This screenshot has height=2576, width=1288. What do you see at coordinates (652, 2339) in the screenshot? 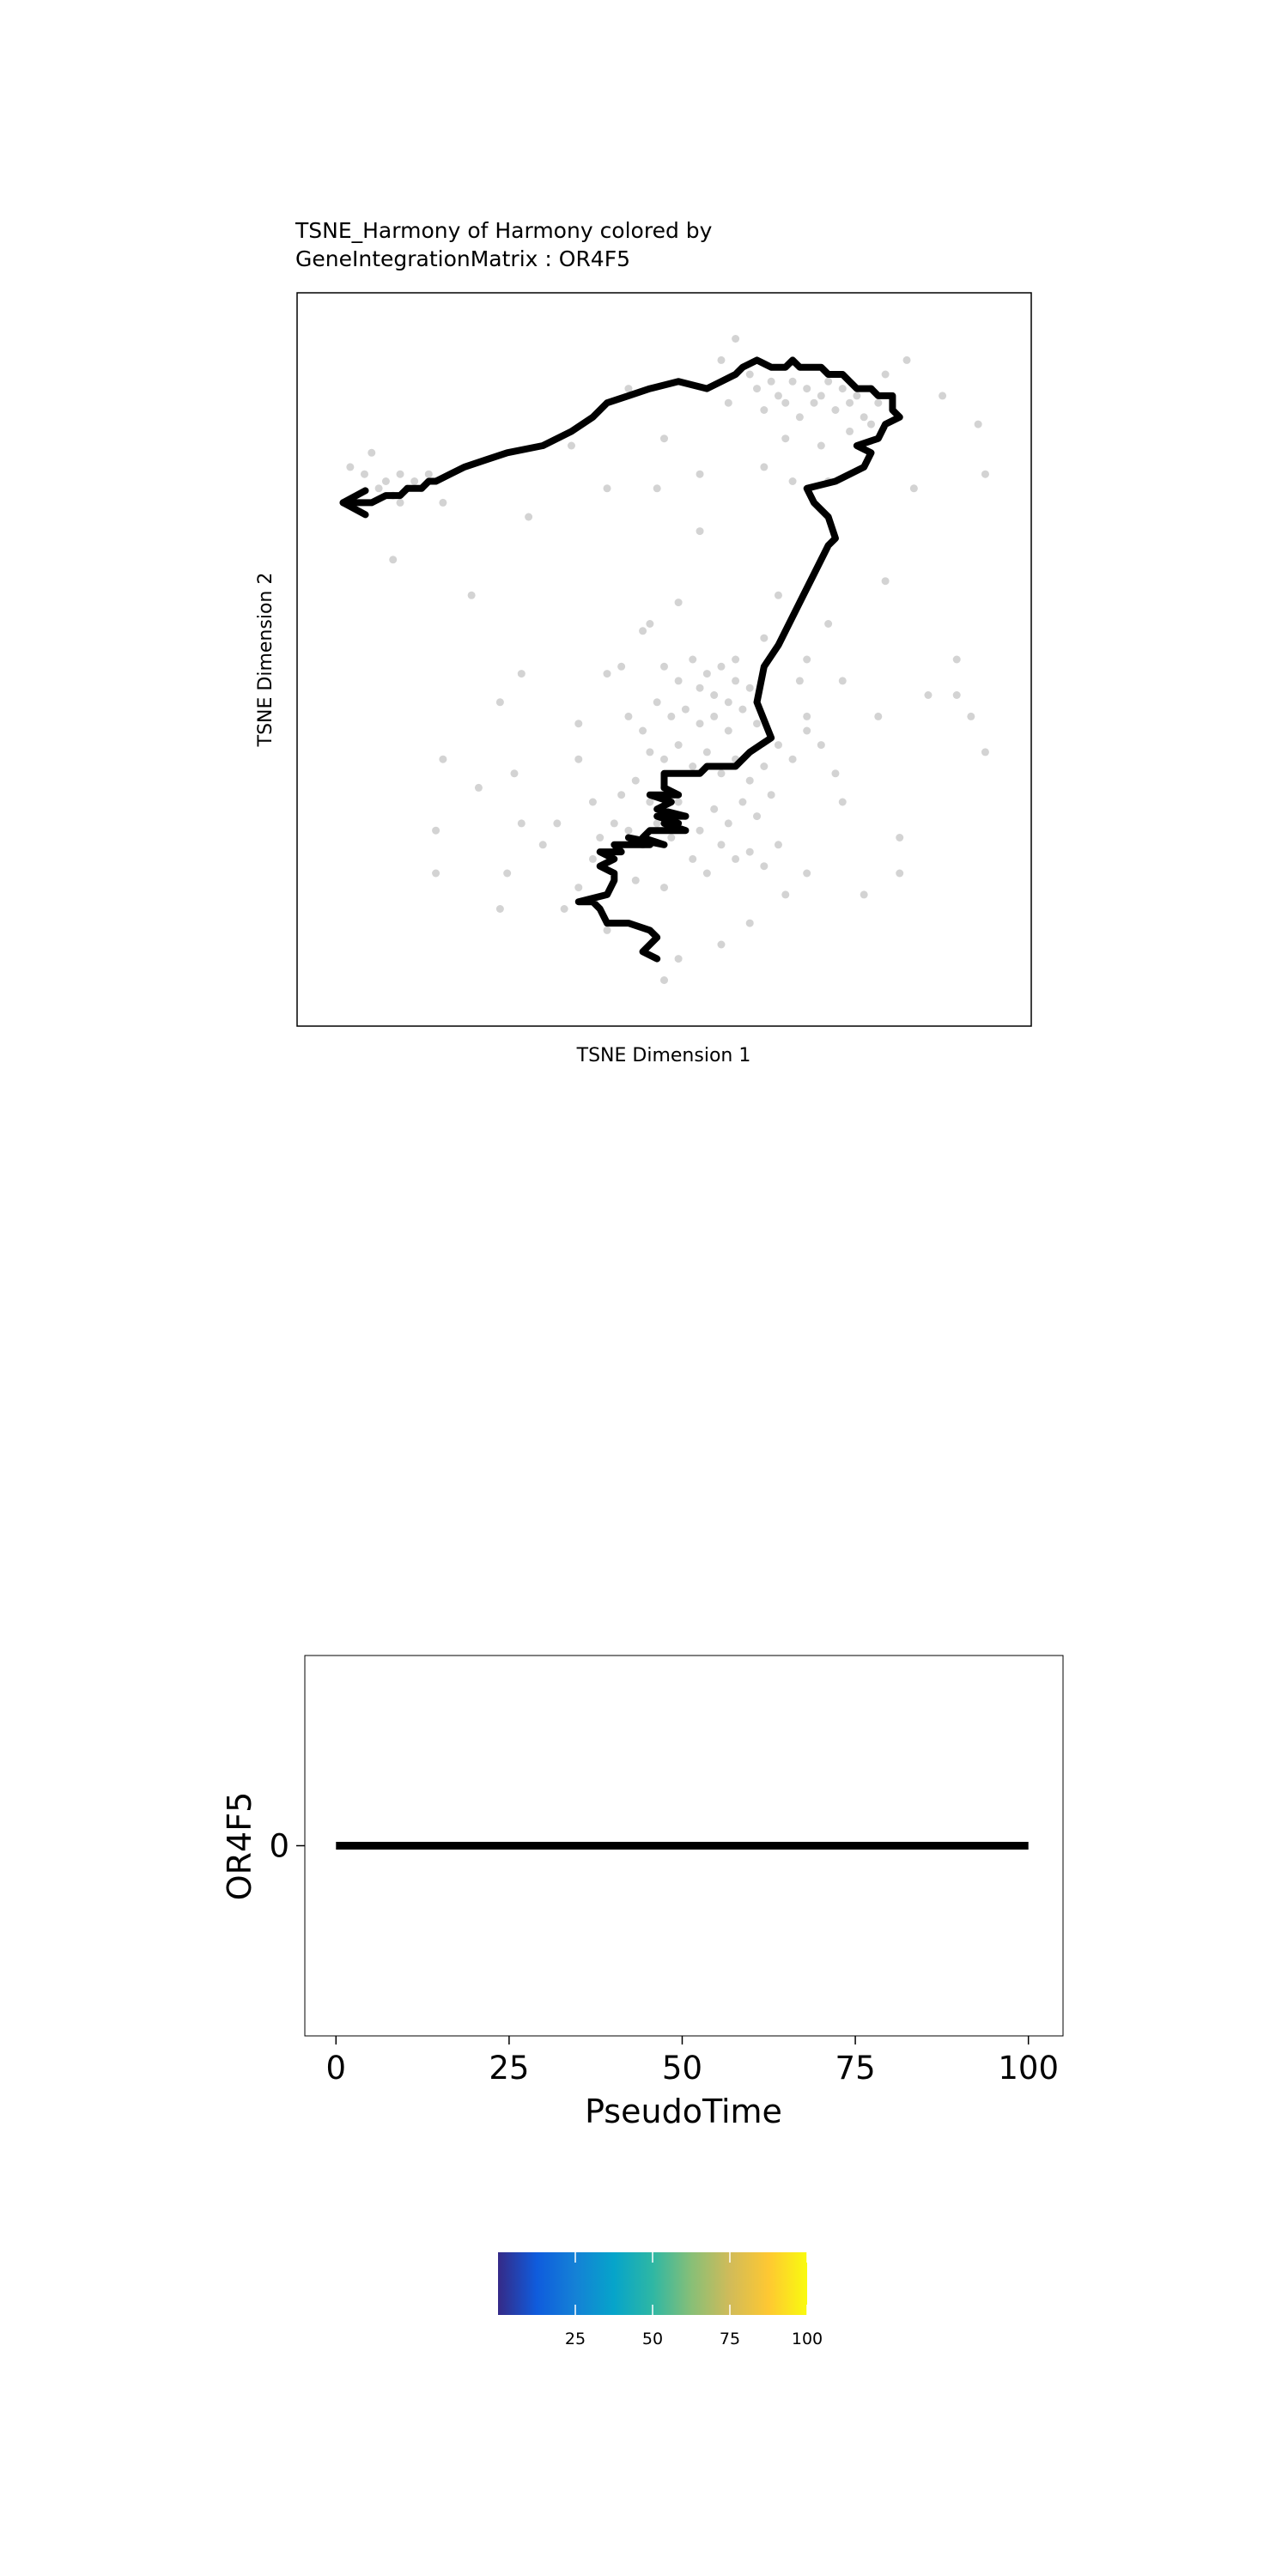
I see `colorbar-tick-label: 50` at bounding box center [652, 2339].